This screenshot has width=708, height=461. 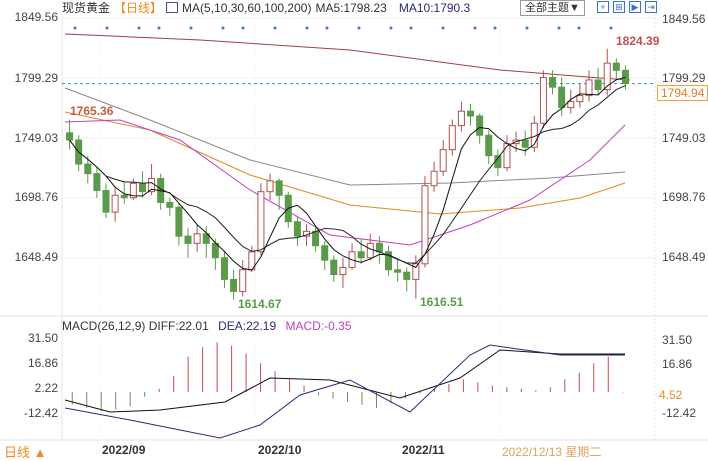 I want to click on y-axis-right-label: 1698.76, so click(x=684, y=197).